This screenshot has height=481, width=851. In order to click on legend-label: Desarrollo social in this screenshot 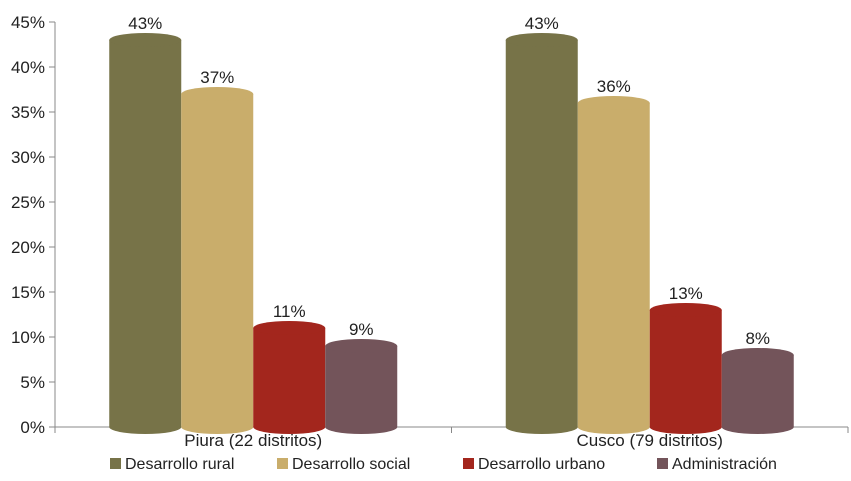, I will do `click(351, 464)`.